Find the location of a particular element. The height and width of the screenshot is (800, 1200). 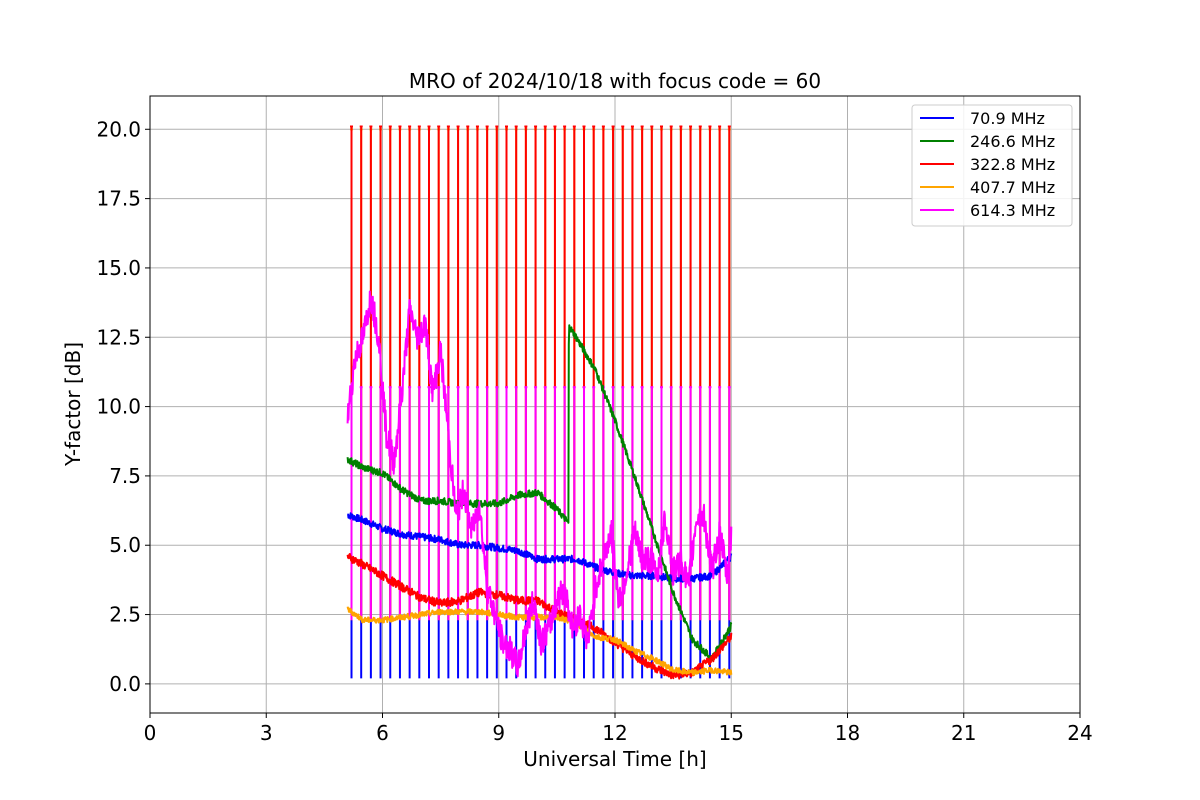

legend-label: 614.3 MHz is located at coordinates (1012, 210).